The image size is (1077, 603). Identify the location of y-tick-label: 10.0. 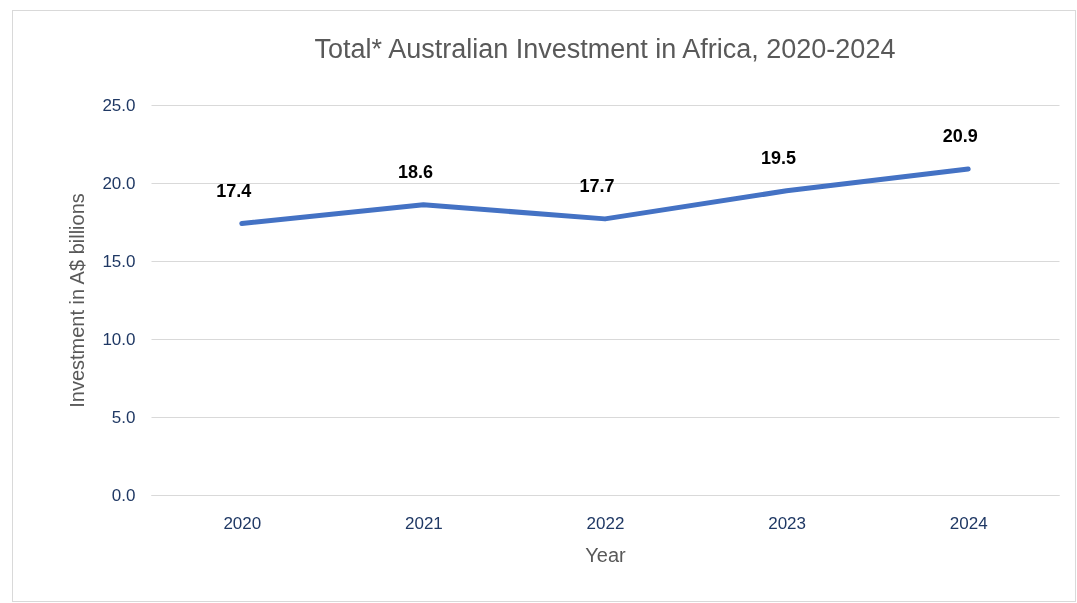
(119, 339).